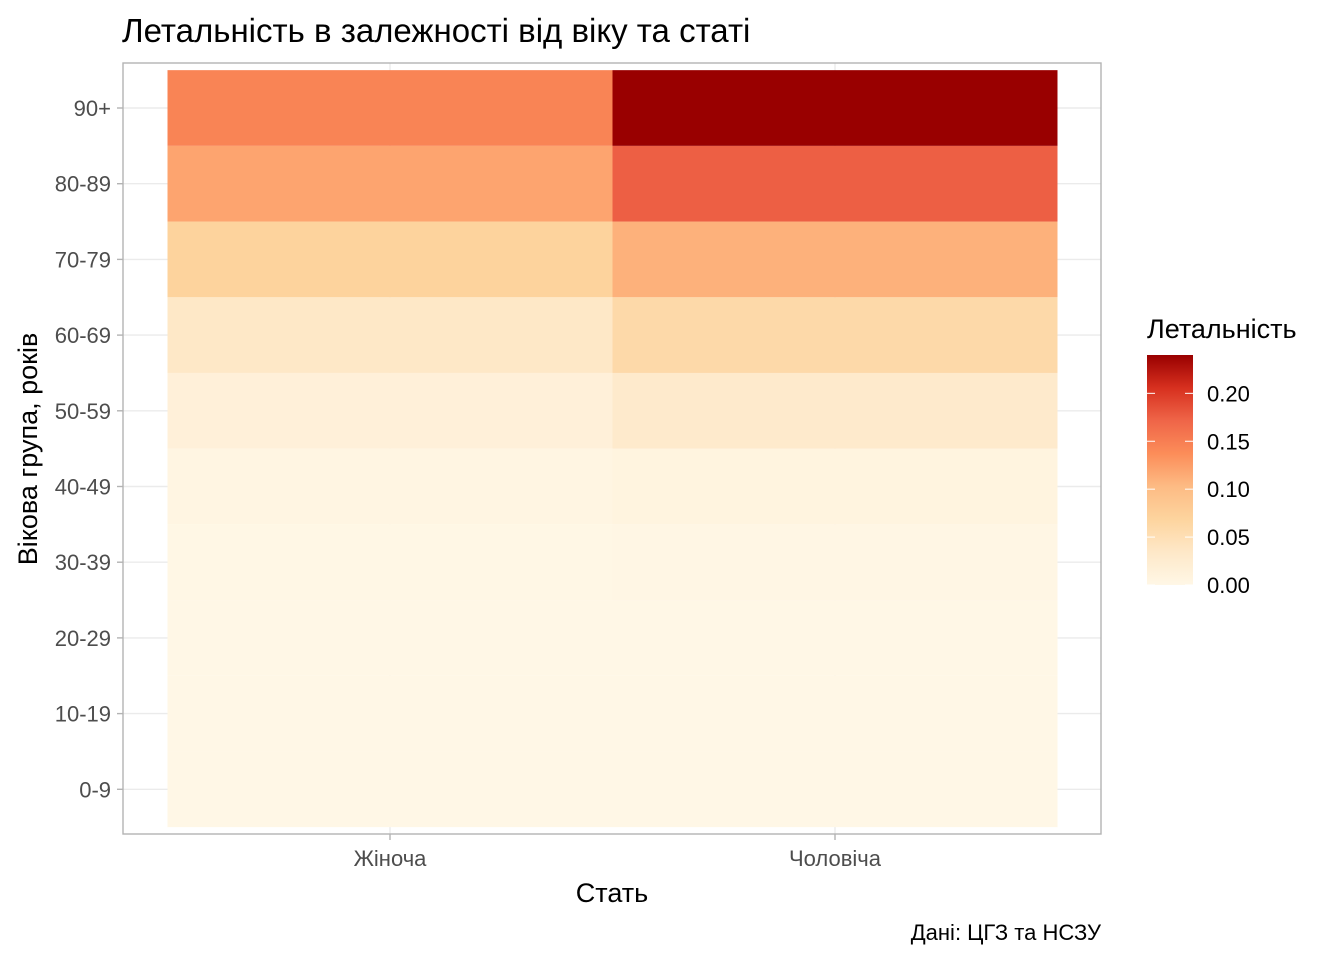 Image resolution: width=1344 pixels, height=960 pixels. Describe the element at coordinates (83, 184) in the screenshot. I see `y-tick-label: 80-89` at that location.